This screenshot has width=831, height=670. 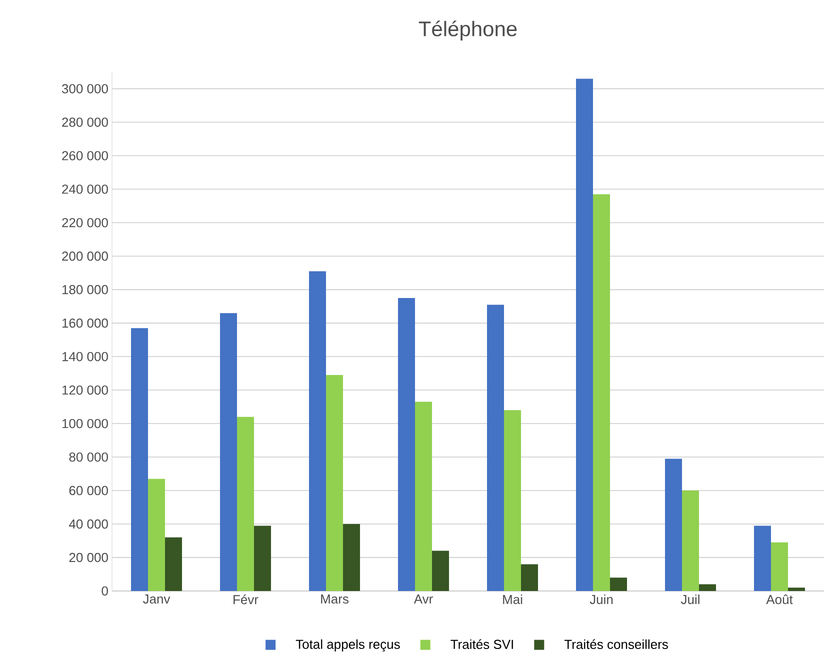 What do you see at coordinates (156, 599) in the screenshot?
I see `x-tick-label: Janv` at bounding box center [156, 599].